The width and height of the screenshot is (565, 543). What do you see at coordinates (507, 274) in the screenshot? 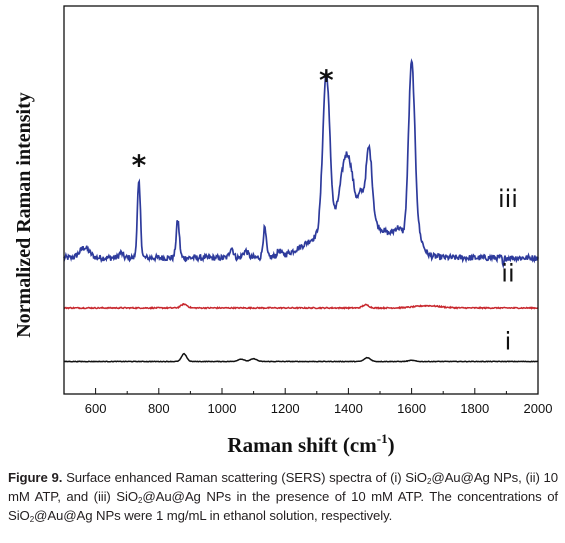
I see `series-label-ii: ii` at bounding box center [507, 274].